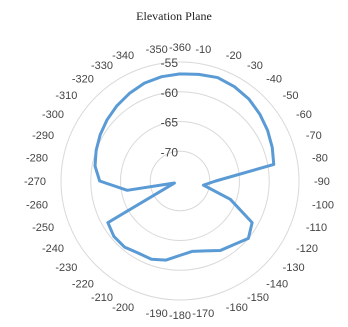 The height and width of the screenshot is (327, 348). Describe the element at coordinates (37, 159) in the screenshot. I see `angle-tick-label: -280` at that location.